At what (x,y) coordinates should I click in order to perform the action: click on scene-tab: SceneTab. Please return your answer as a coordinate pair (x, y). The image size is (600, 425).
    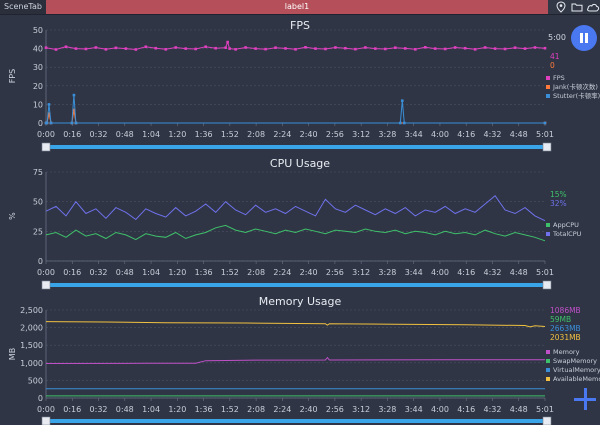
    Looking at the image, I should click on (23, 7).